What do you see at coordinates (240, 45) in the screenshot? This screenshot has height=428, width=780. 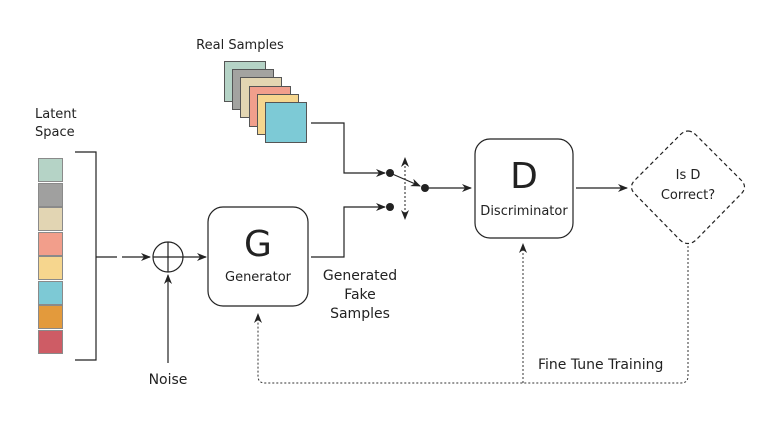 I see `real-samples-label: Real Samples` at bounding box center [240, 45].